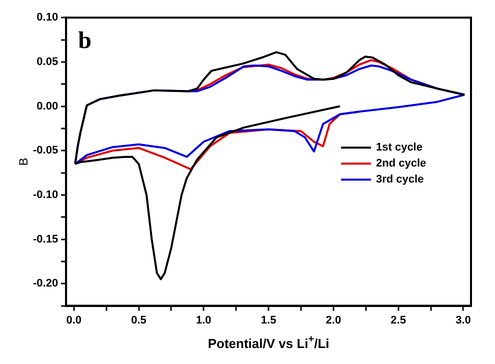 This screenshot has height=364, width=495. Describe the element at coordinates (138, 320) in the screenshot. I see `x-tick-label: 0.5` at that location.